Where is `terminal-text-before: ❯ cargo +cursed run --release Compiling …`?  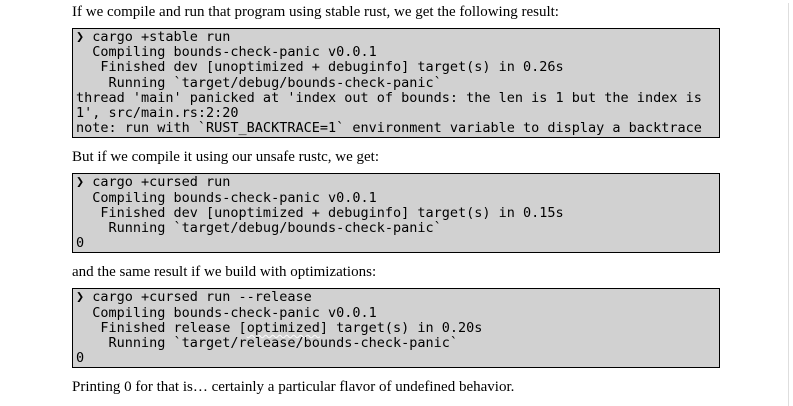
terminal-text-before: ❯ cargo +cursed run --release Compiling … is located at coordinates (226, 312).